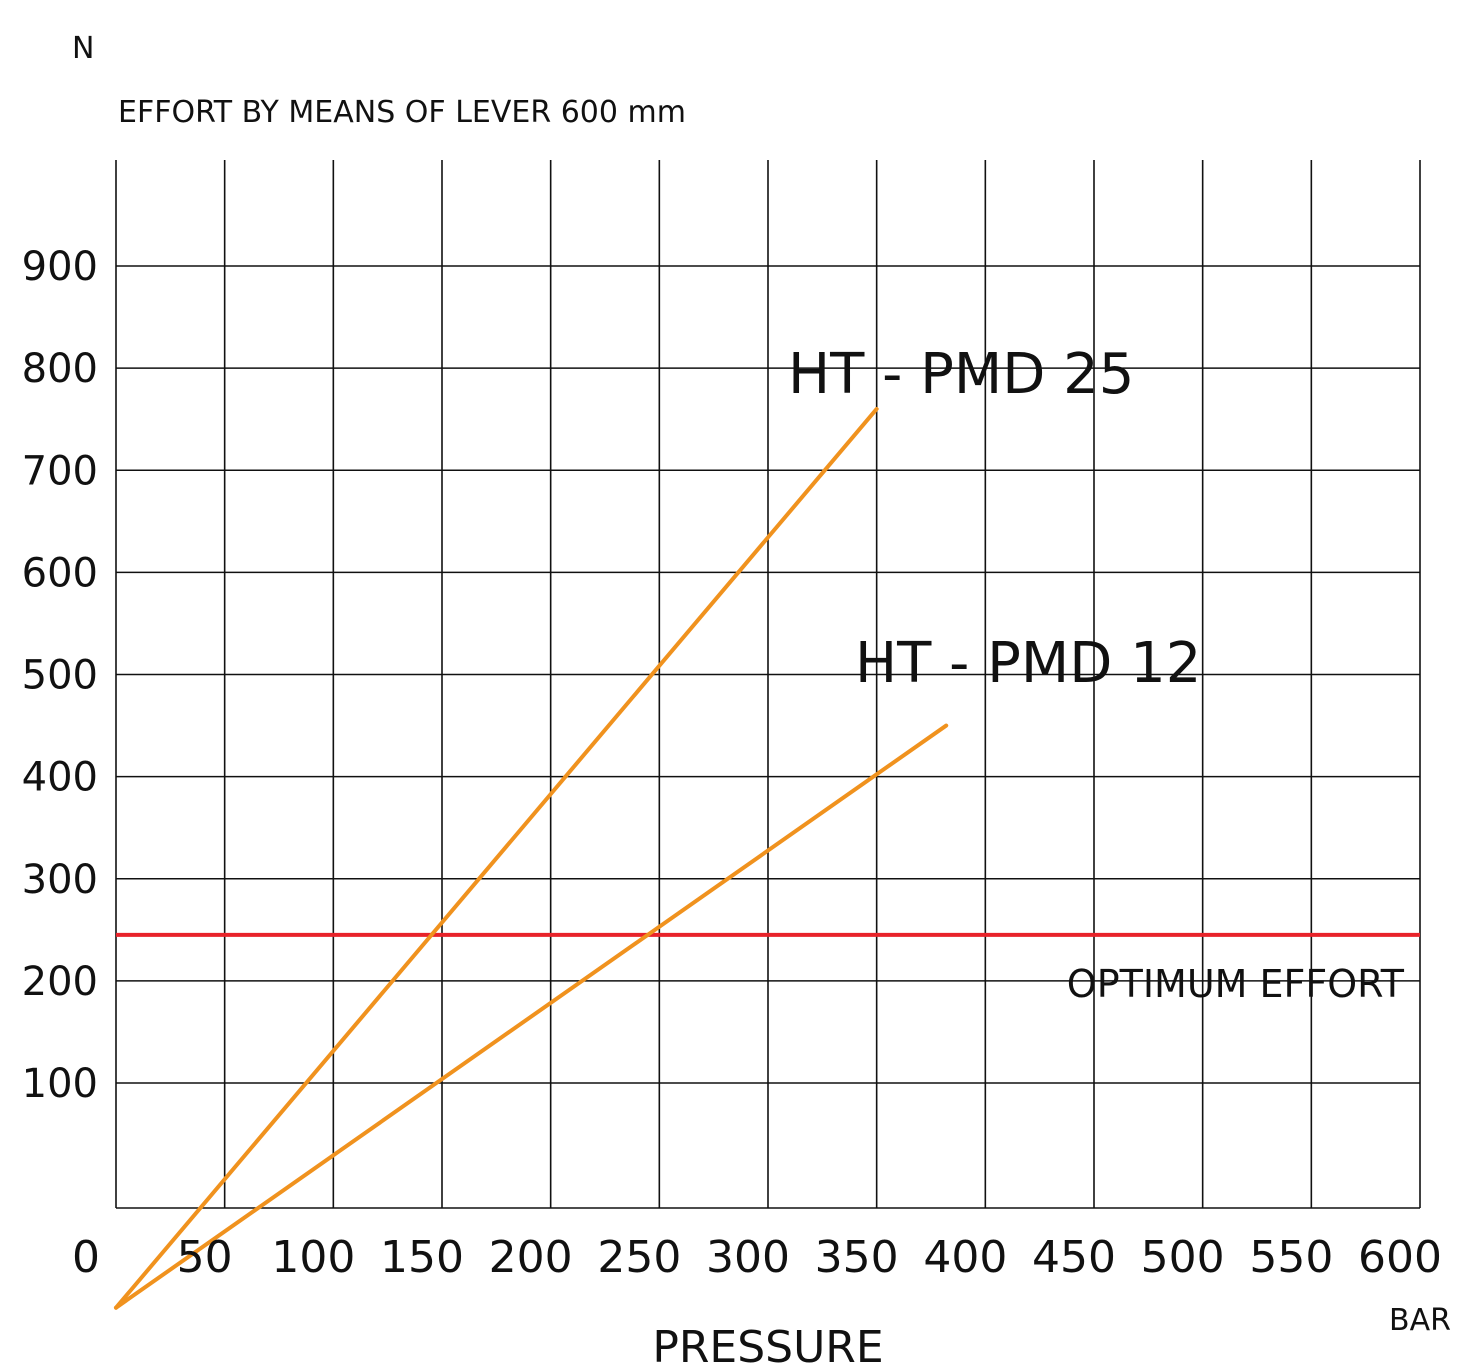 The image size is (1457, 1366). I want to click on y-tick-label-100: 100, so click(60, 1084).